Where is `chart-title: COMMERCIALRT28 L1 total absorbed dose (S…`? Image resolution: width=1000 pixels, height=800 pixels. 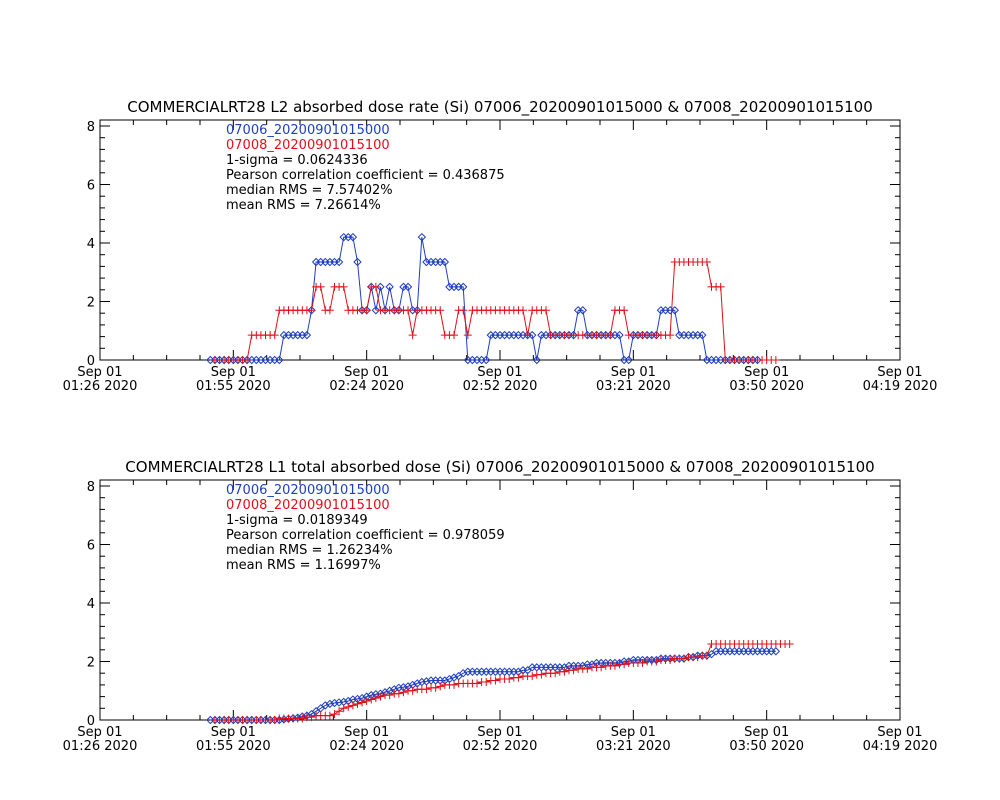 chart-title: COMMERCIALRT28 L1 total absorbed dose (S… is located at coordinates (499, 467).